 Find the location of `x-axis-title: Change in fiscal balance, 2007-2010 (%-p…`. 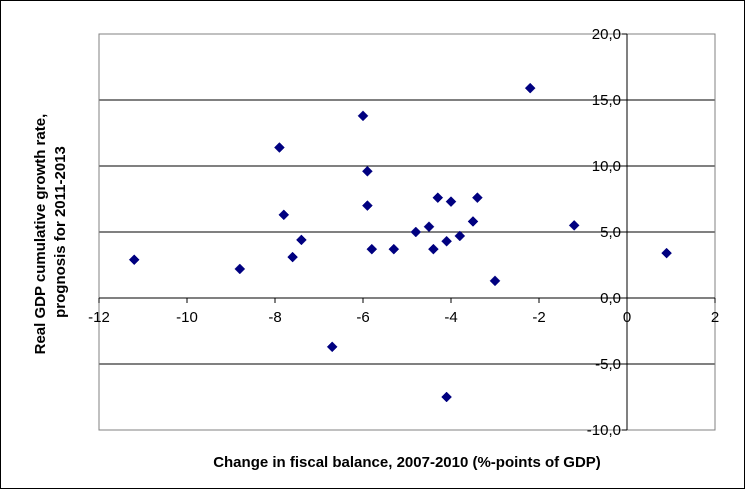

x-axis-title: Change in fiscal balance, 2007-2010 (%-p… is located at coordinates (407, 462).